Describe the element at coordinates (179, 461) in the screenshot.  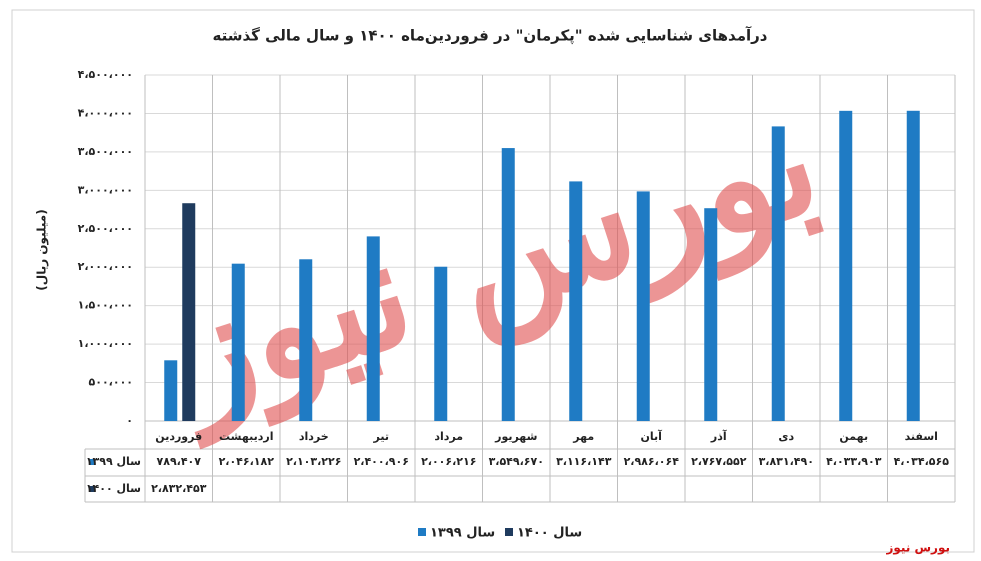
I see `table-value: ۷۸۹،۴۰۷` at that location.